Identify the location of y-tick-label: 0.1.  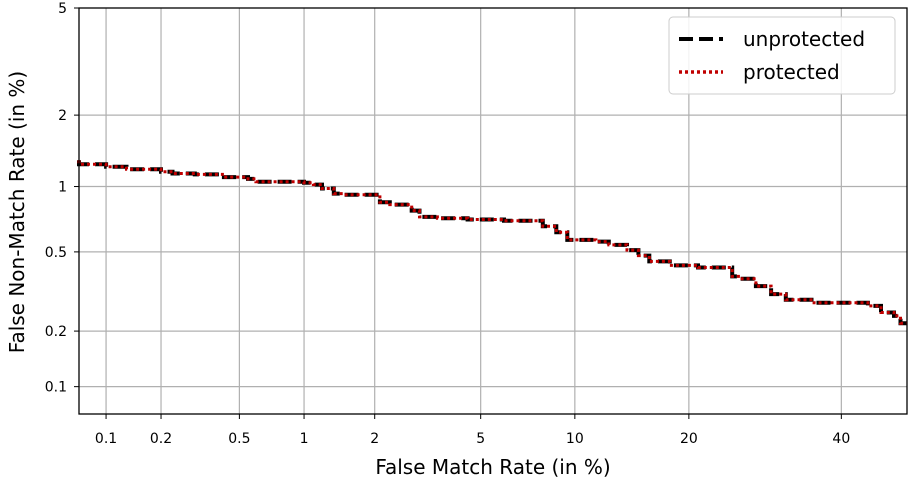
(56, 388).